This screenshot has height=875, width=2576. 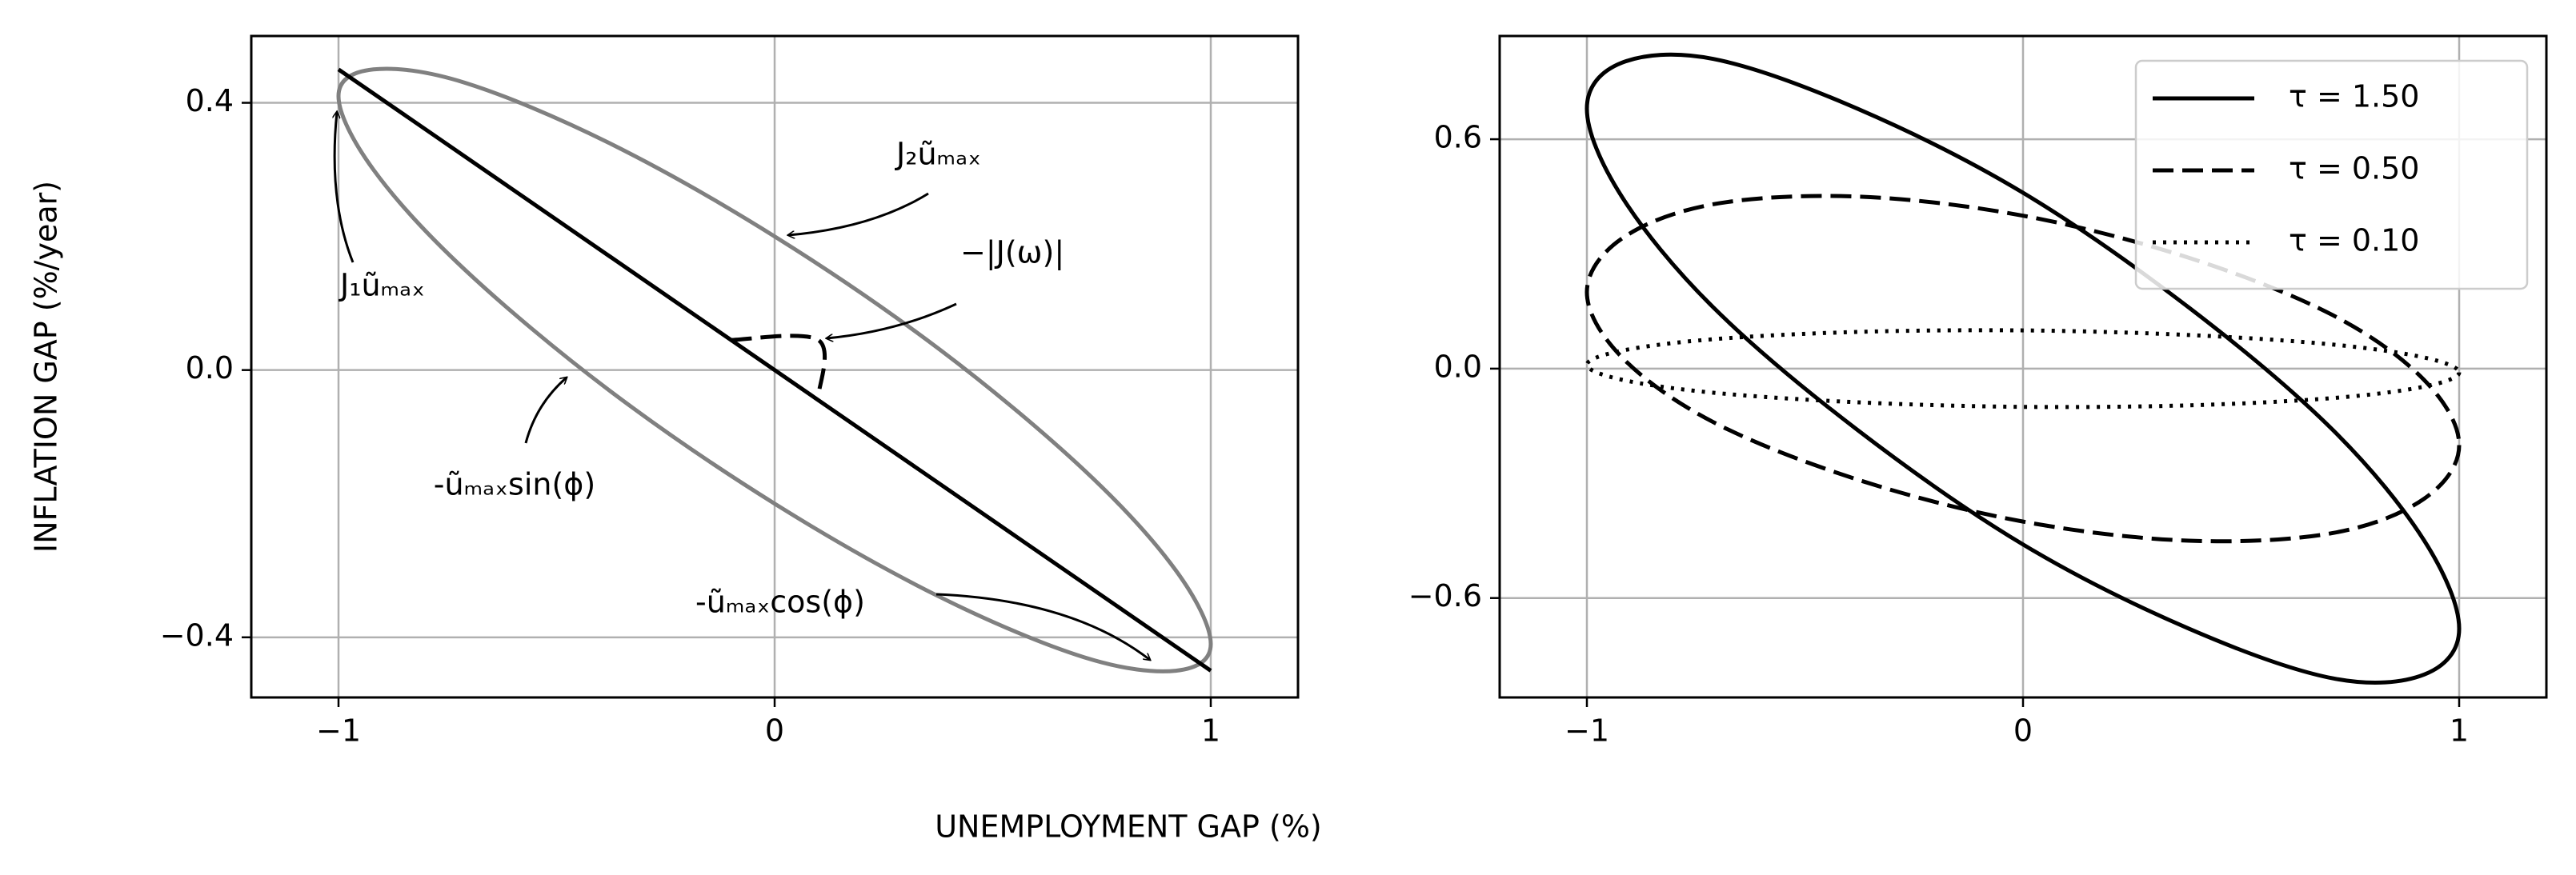 I want to click on annotation: -ũₘₐₓcos(ϕ), so click(x=780, y=602).